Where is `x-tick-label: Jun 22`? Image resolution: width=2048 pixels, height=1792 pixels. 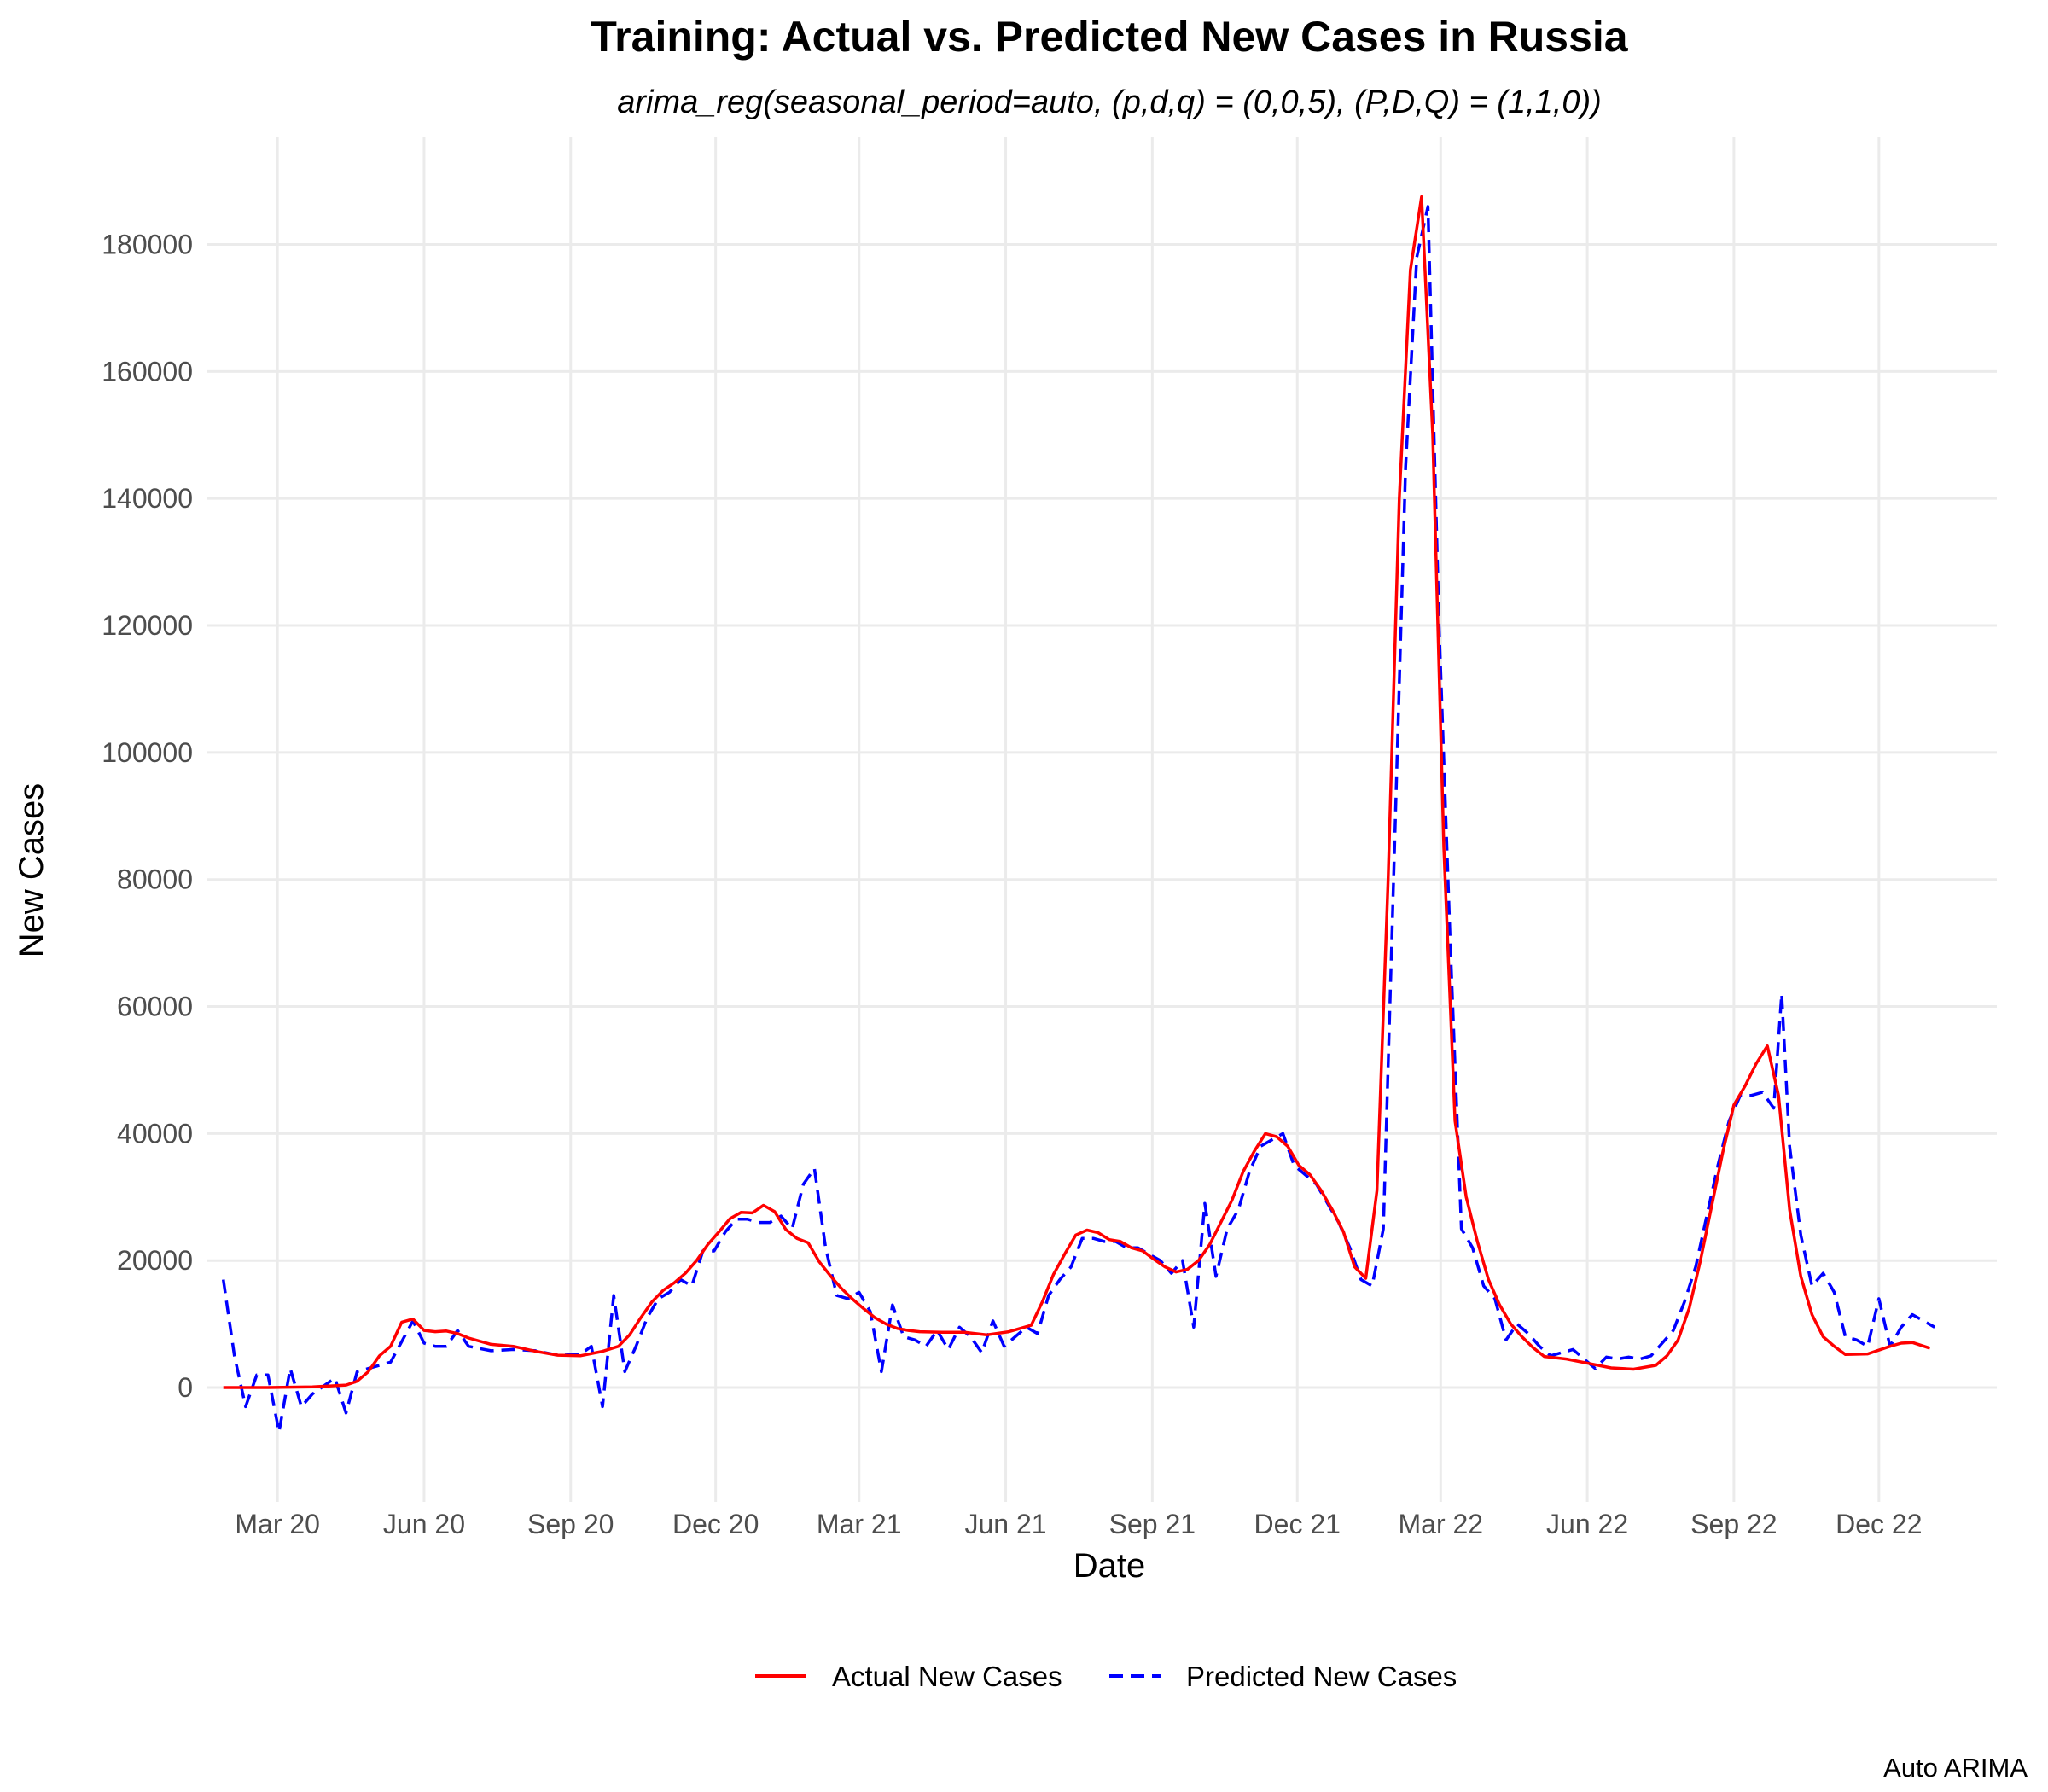
x-tick-label: Jun 22 is located at coordinates (1587, 1524).